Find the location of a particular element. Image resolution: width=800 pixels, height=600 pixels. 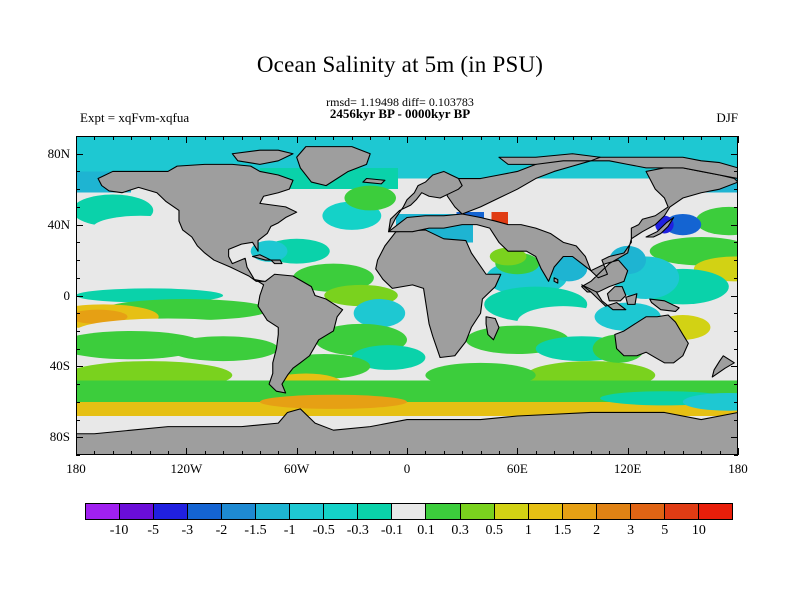

x-tick-60W: 60W is located at coordinates (297, 468).